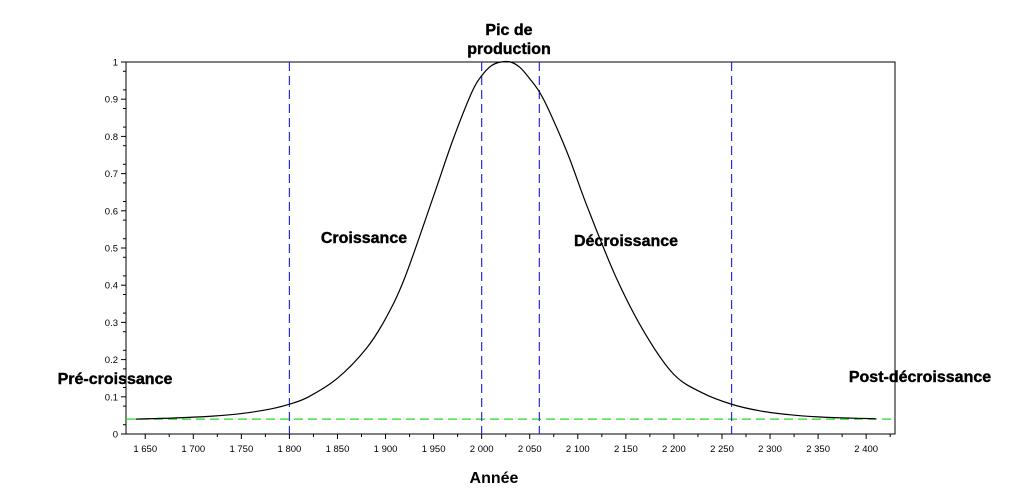 The height and width of the screenshot is (496, 1024). I want to click on y-tick-label: 0.6, so click(111, 211).